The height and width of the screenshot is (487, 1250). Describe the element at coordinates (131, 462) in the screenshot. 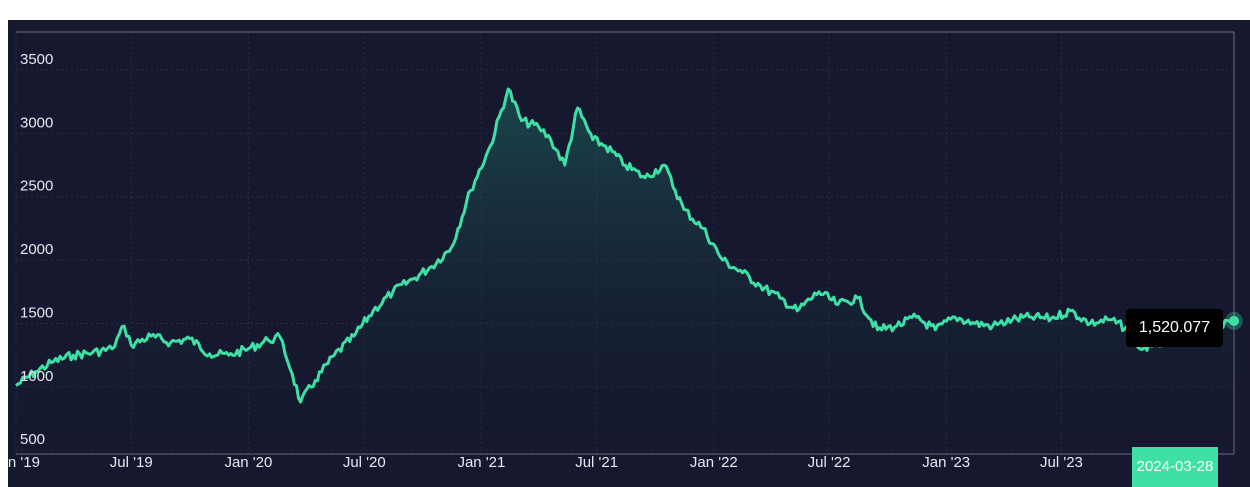

I see `x-tick-label: Jul '19` at that location.